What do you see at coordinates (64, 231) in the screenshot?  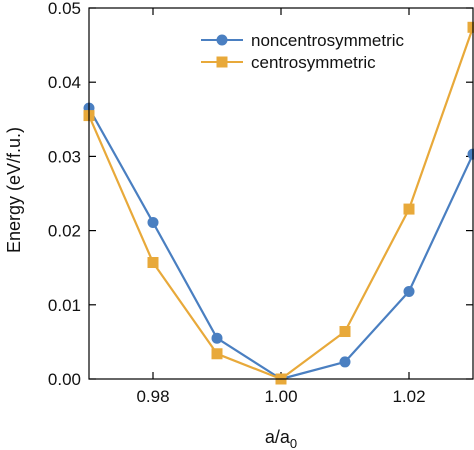 I see `y-tick-label: 0.02` at bounding box center [64, 231].